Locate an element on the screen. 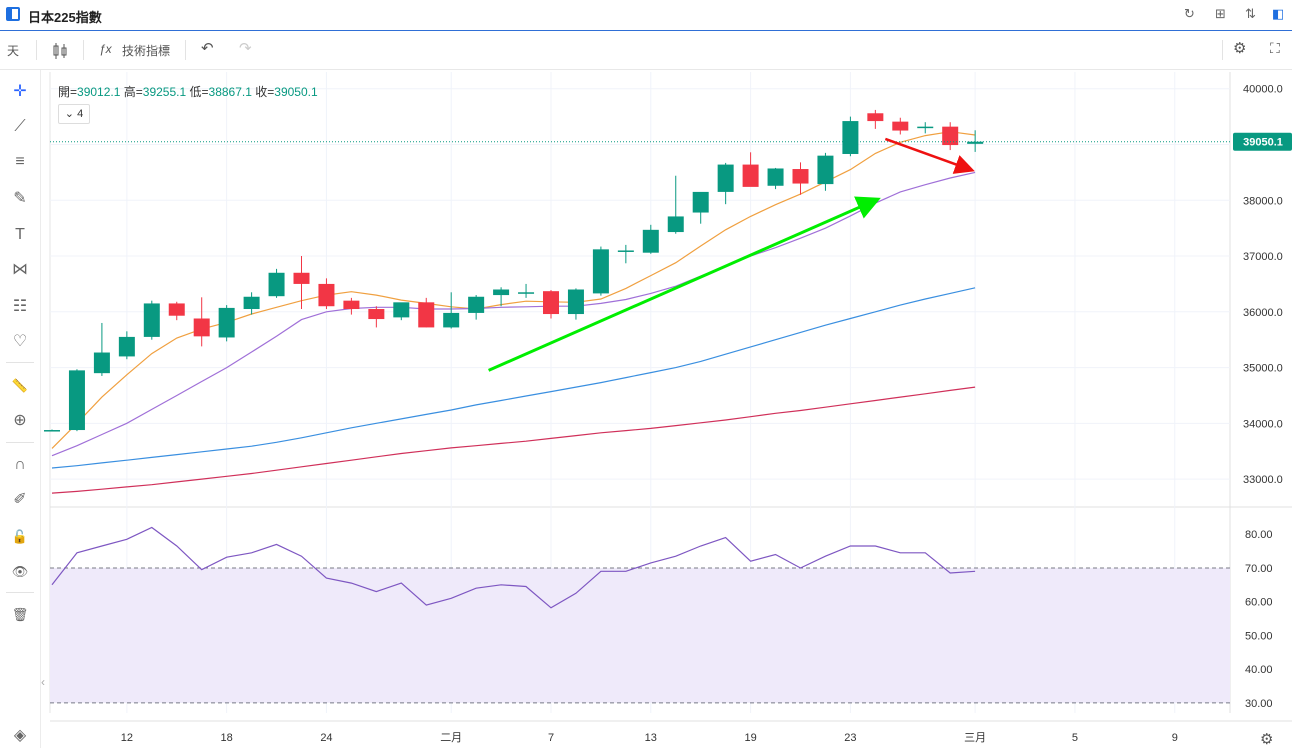 This screenshot has height=748, width=1292. undo-icon: ↶ is located at coordinates (207, 48).